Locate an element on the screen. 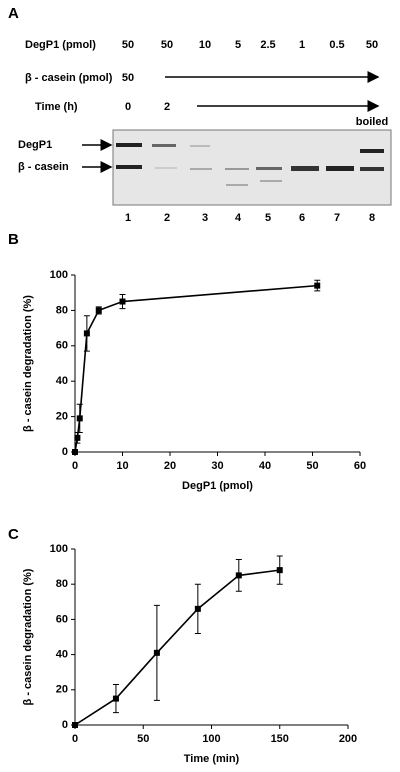 The height and width of the screenshot is (772, 400). x-tick-label: 40 is located at coordinates (265, 466).